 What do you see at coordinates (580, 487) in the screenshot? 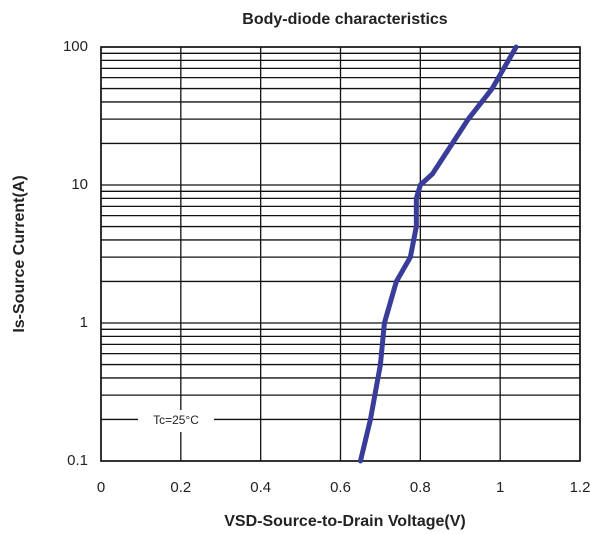
I see `x-tick-label: 1.2` at bounding box center [580, 487].